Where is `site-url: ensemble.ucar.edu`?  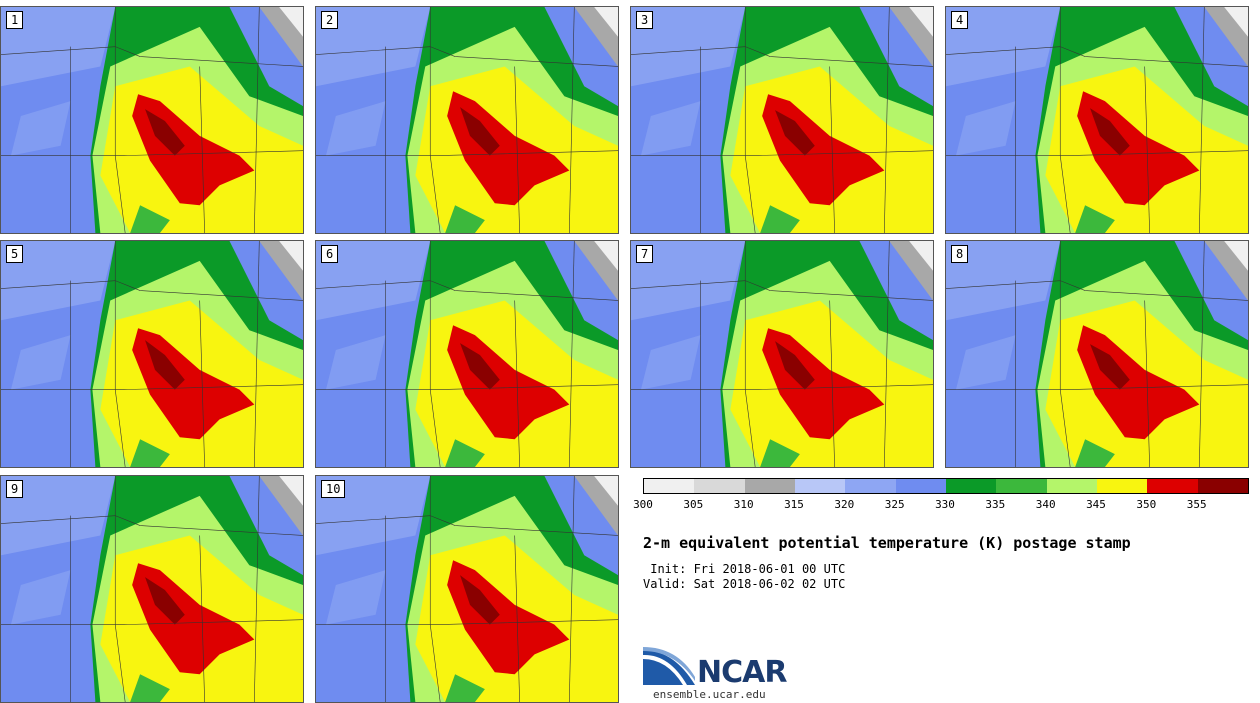
site-url: ensemble.ucar.edu is located at coordinates (709, 694).